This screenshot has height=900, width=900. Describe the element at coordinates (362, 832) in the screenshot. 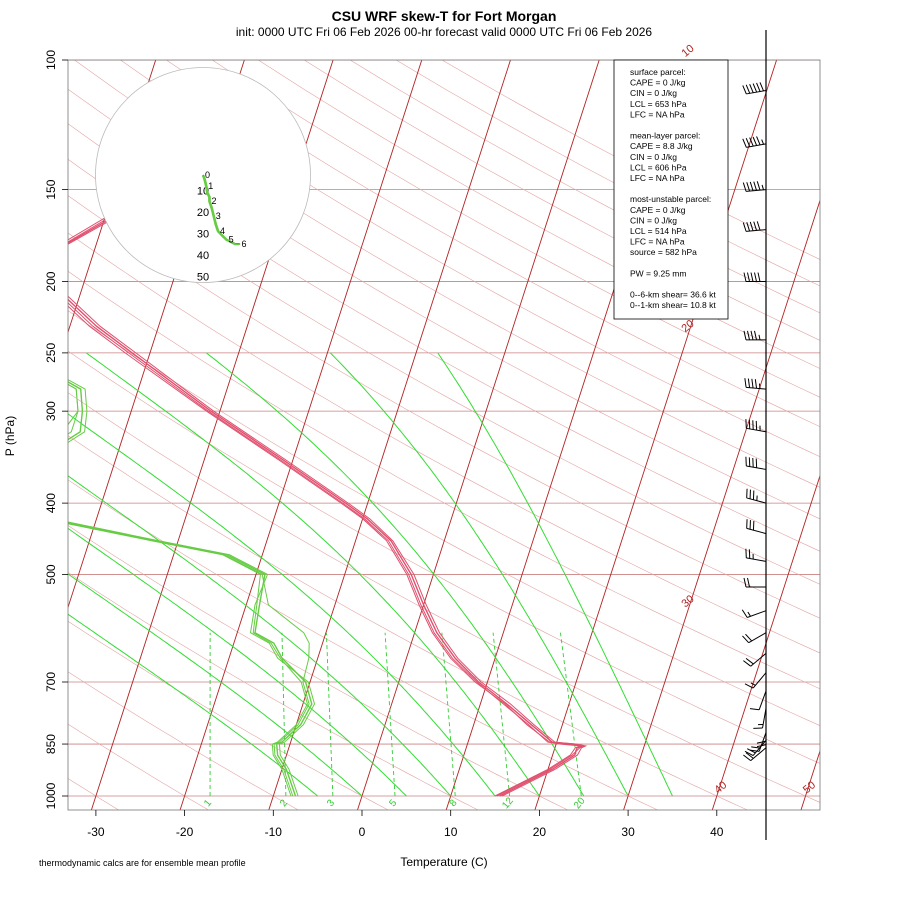

I see `x-tick-label: 0` at that location.